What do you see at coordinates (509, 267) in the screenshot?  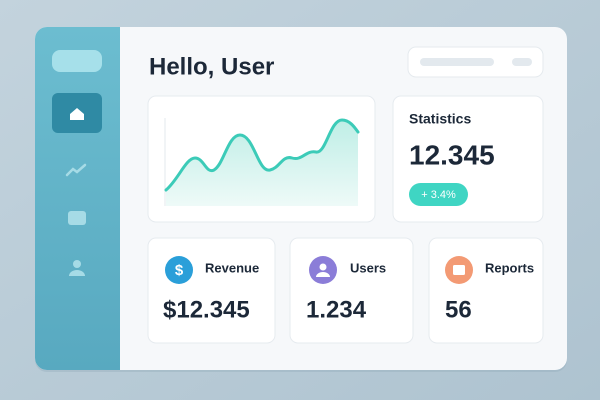 I see `card-label: Reports` at bounding box center [509, 267].